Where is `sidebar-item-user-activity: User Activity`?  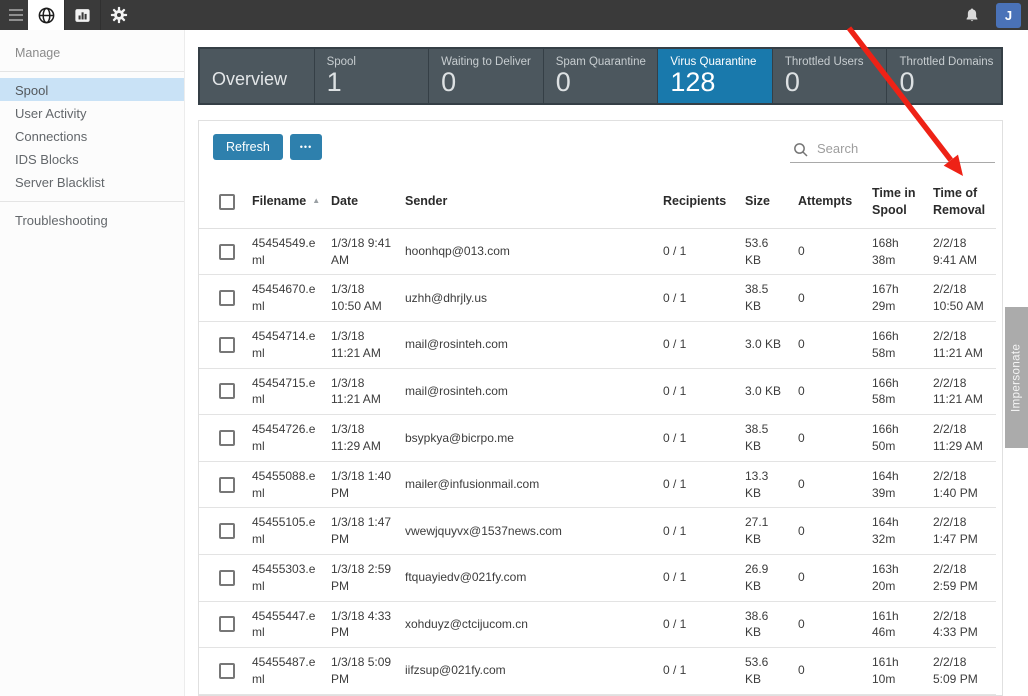
sidebar-item-user-activity: User Activity is located at coordinates (51, 113).